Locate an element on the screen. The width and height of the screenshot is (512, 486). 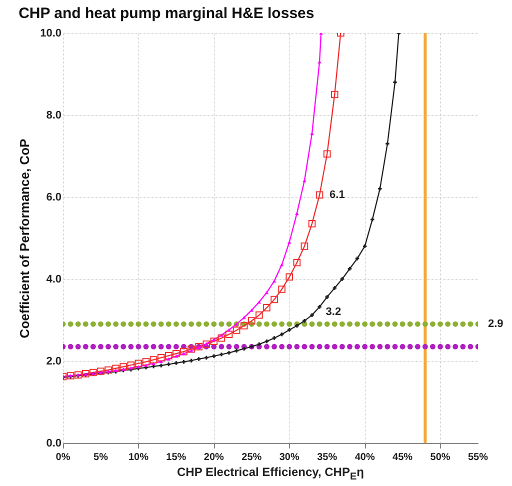
x-tick-label: 30% is located at coordinates (289, 457).